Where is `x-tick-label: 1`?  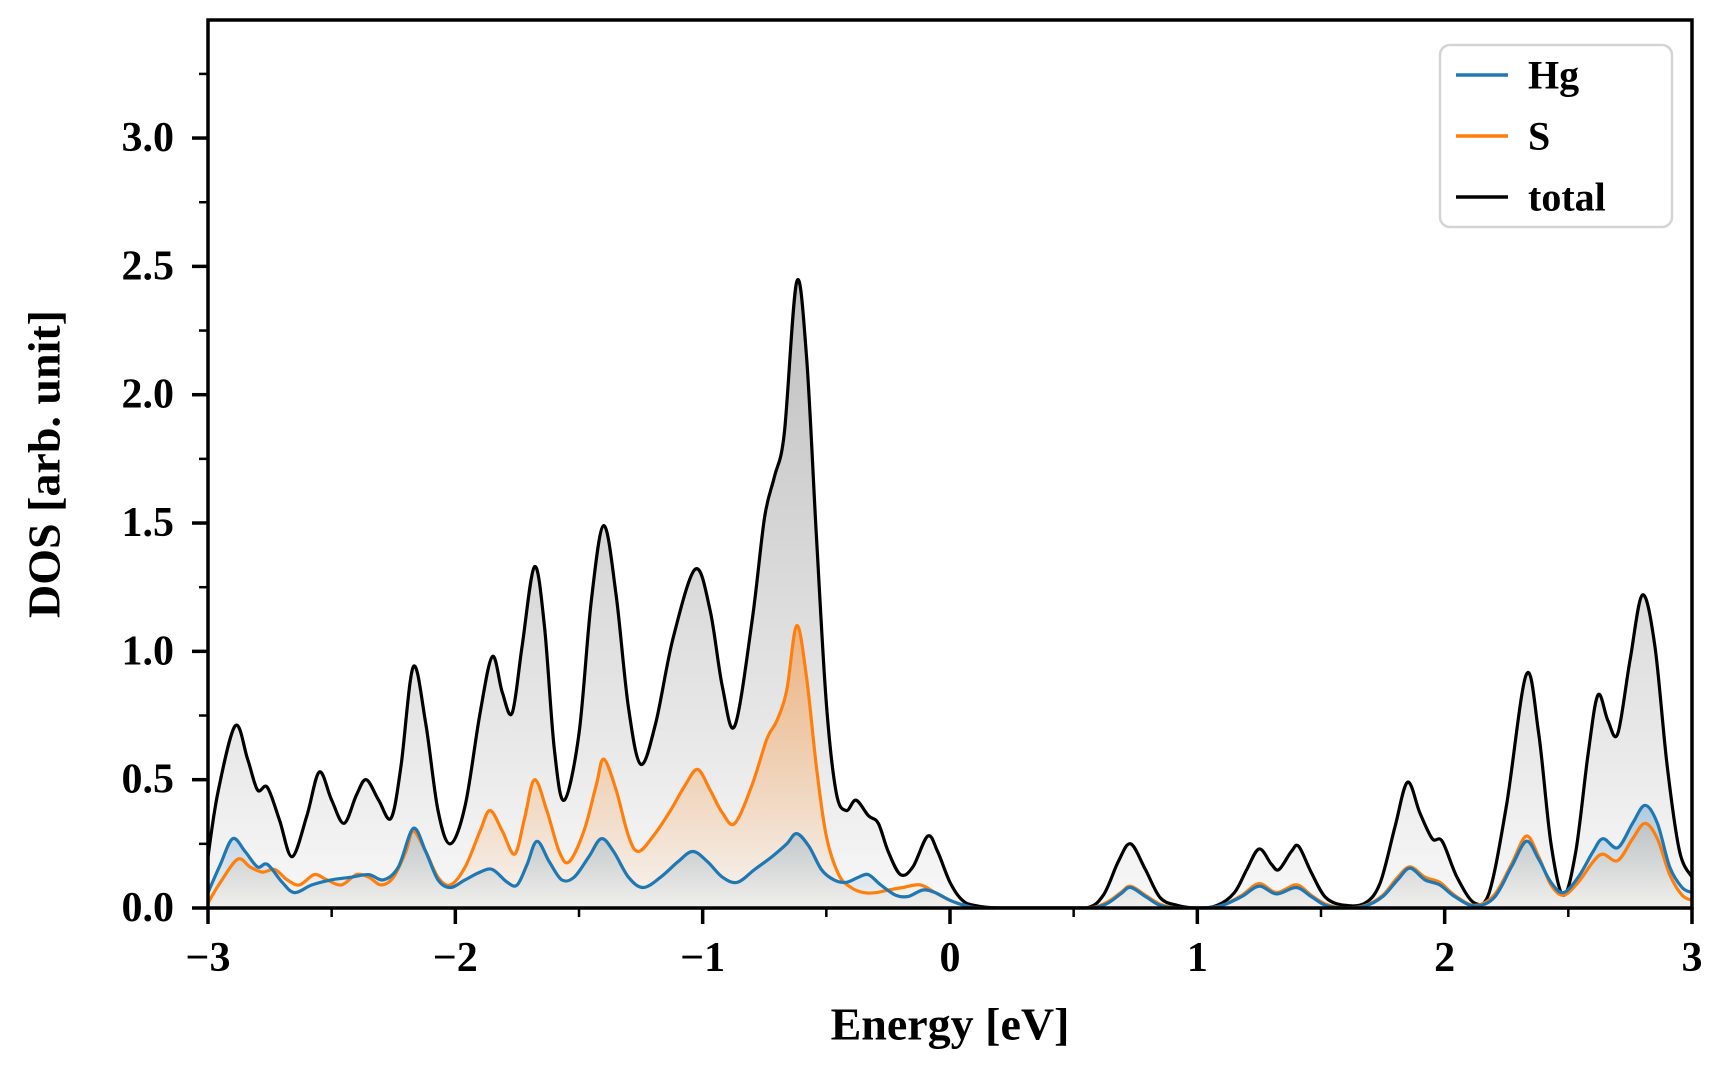
x-tick-label: 1 is located at coordinates (1197, 958).